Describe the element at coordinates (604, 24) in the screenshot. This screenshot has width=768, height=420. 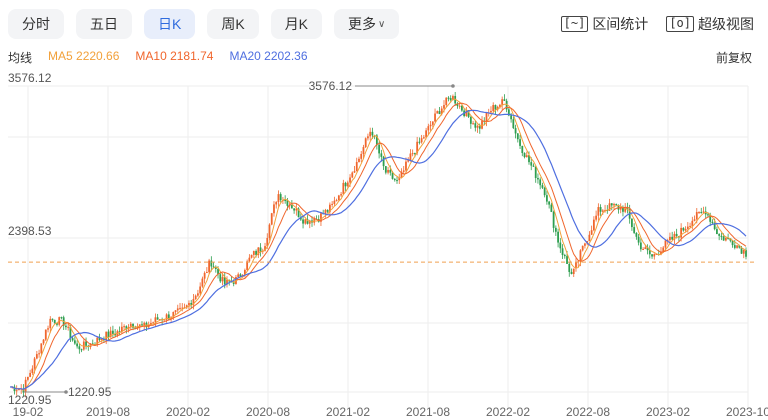
I see `range-stats-button: [~] 区间统计` at that location.